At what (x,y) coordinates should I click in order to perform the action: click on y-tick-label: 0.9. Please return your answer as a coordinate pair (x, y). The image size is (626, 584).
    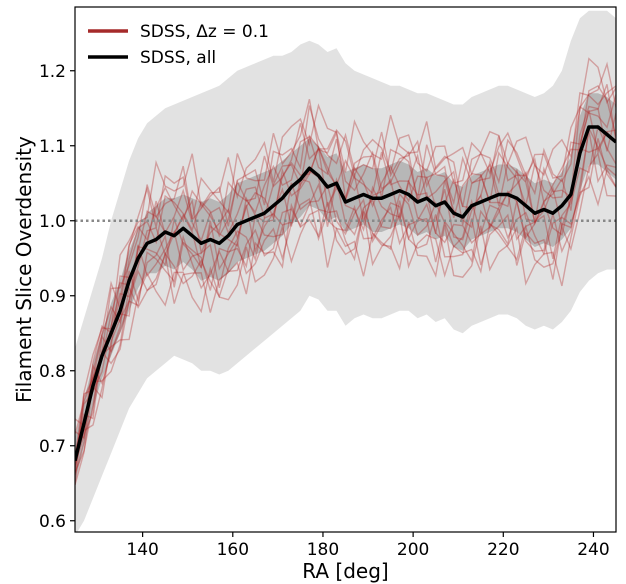
    Looking at the image, I should click on (52, 297).